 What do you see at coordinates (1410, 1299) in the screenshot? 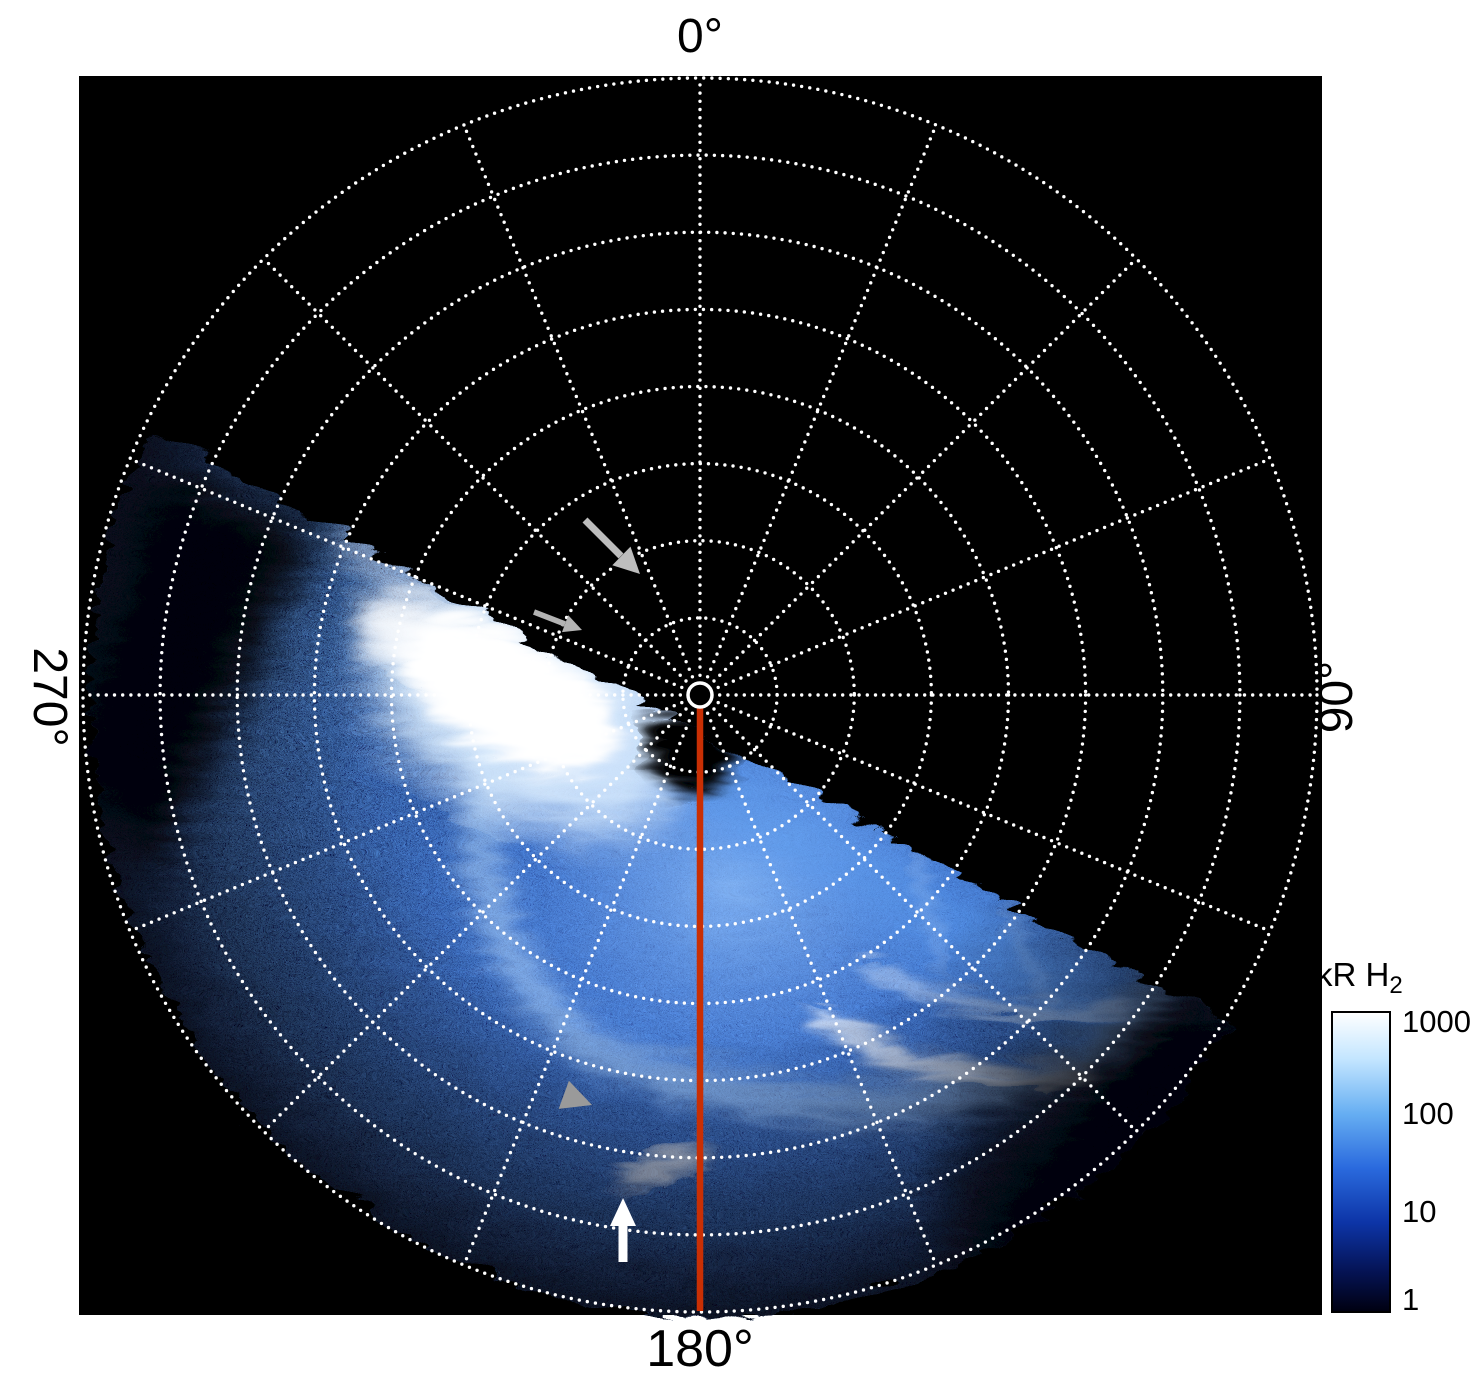
I see `colorbar-tick-1: 1` at bounding box center [1410, 1299].